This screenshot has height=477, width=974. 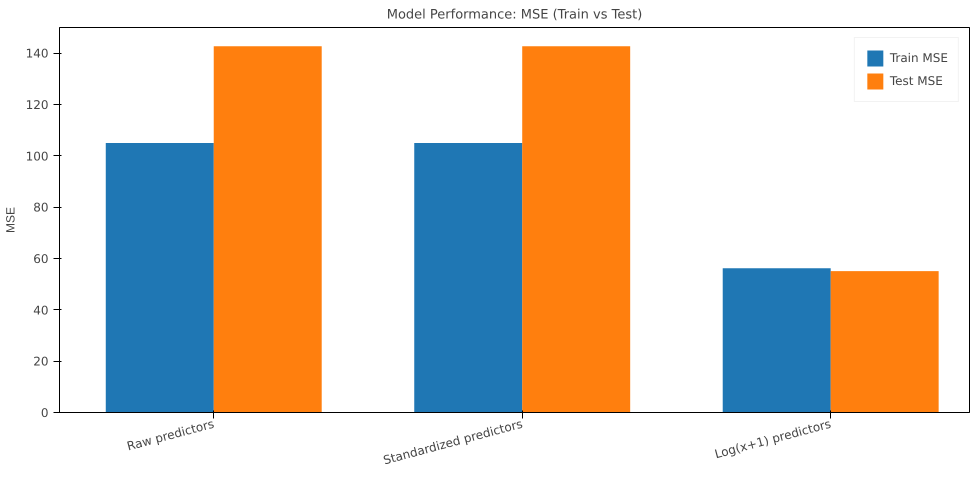 I want to click on y-tick-label: 20, so click(x=41, y=361).